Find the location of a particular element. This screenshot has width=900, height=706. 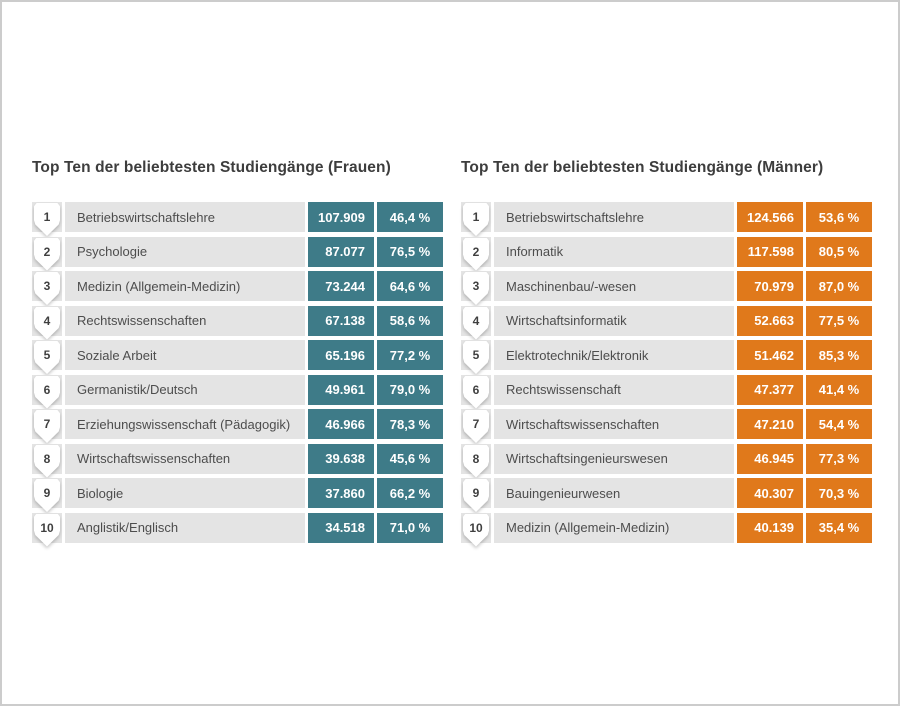

student-count: 65.196 is located at coordinates (341, 355).